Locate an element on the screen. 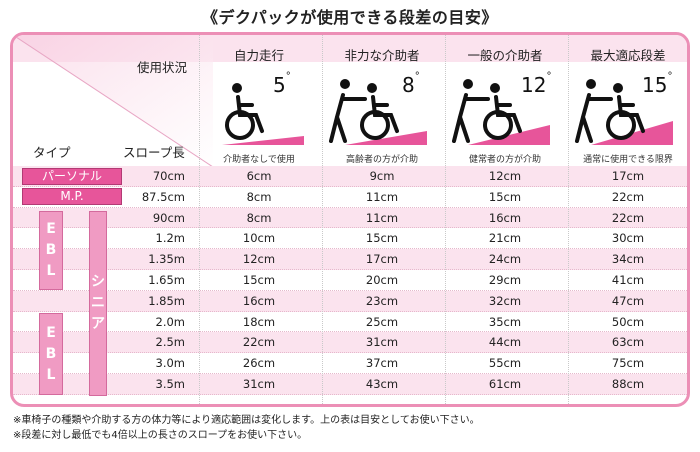 Image resolution: width=700 pixels, height=452 pixels. angle-label: 5° is located at coordinates (282, 84).